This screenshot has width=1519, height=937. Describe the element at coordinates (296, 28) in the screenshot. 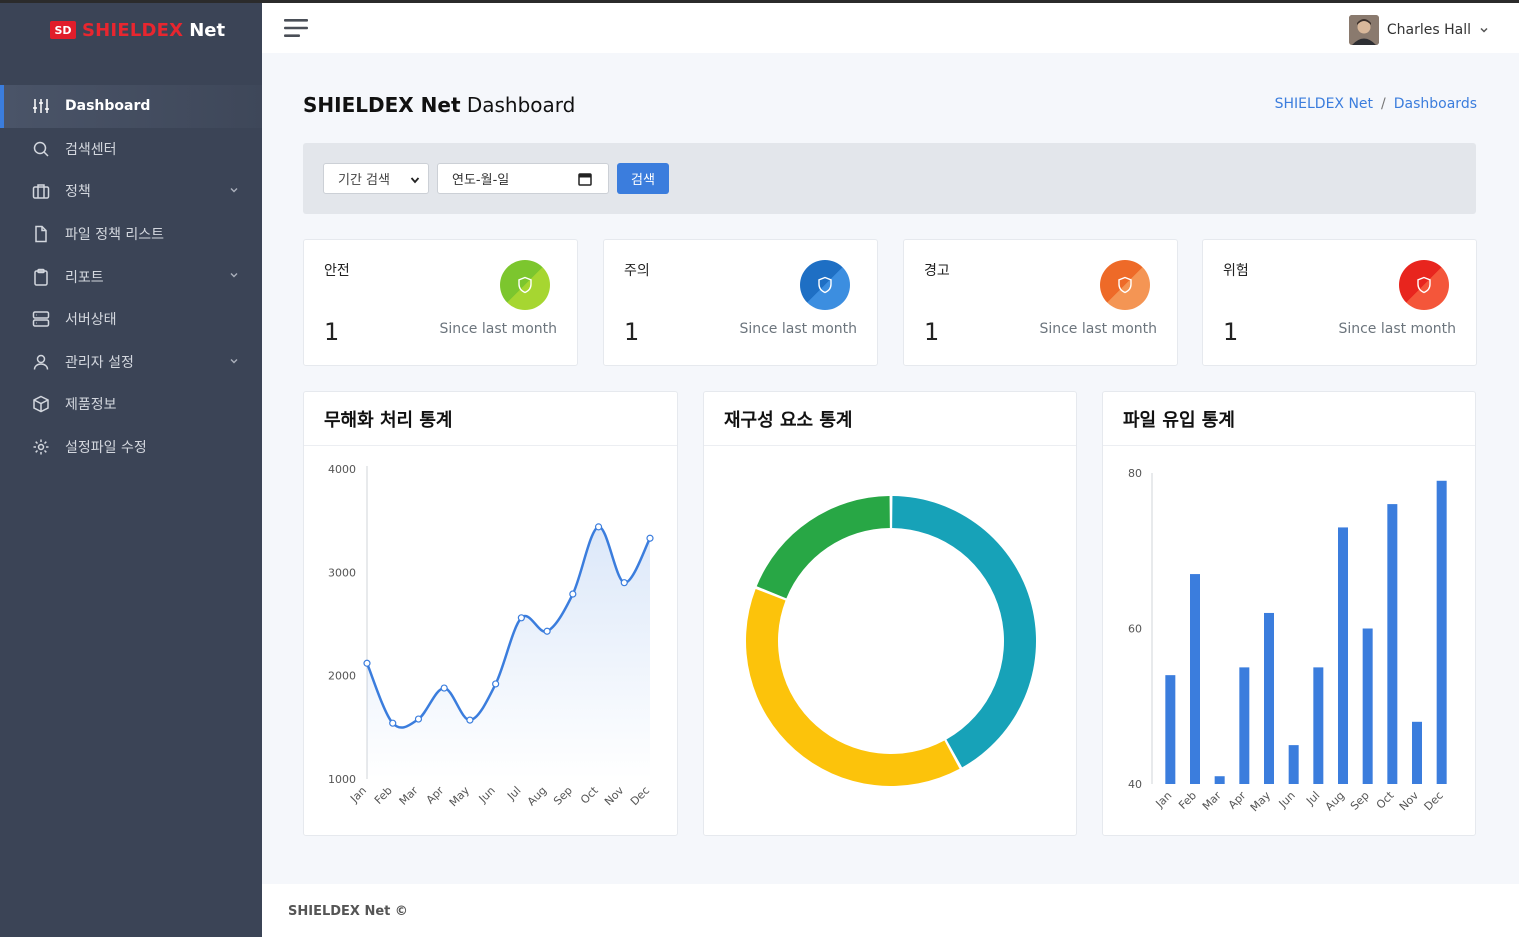

I see `hamburger-menu-icon` at that location.